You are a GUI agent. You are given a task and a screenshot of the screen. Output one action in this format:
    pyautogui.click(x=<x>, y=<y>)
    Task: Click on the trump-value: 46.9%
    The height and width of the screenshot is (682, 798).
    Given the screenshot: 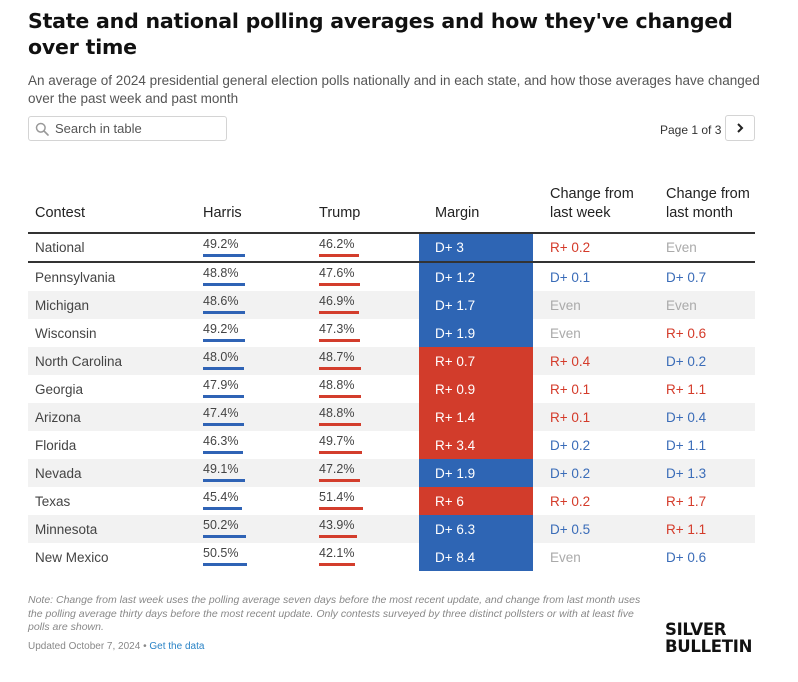 What is the action you would take?
    pyautogui.click(x=337, y=301)
    